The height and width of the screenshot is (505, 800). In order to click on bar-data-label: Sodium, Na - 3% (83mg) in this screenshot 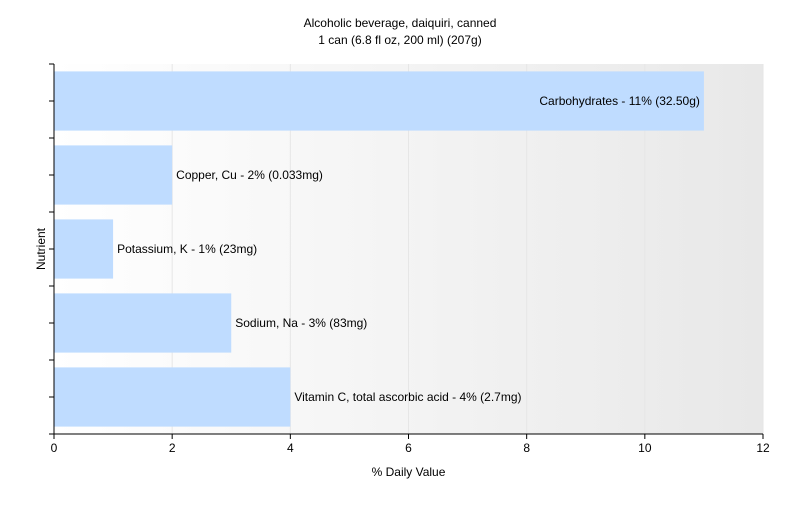, I will do `click(301, 323)`.